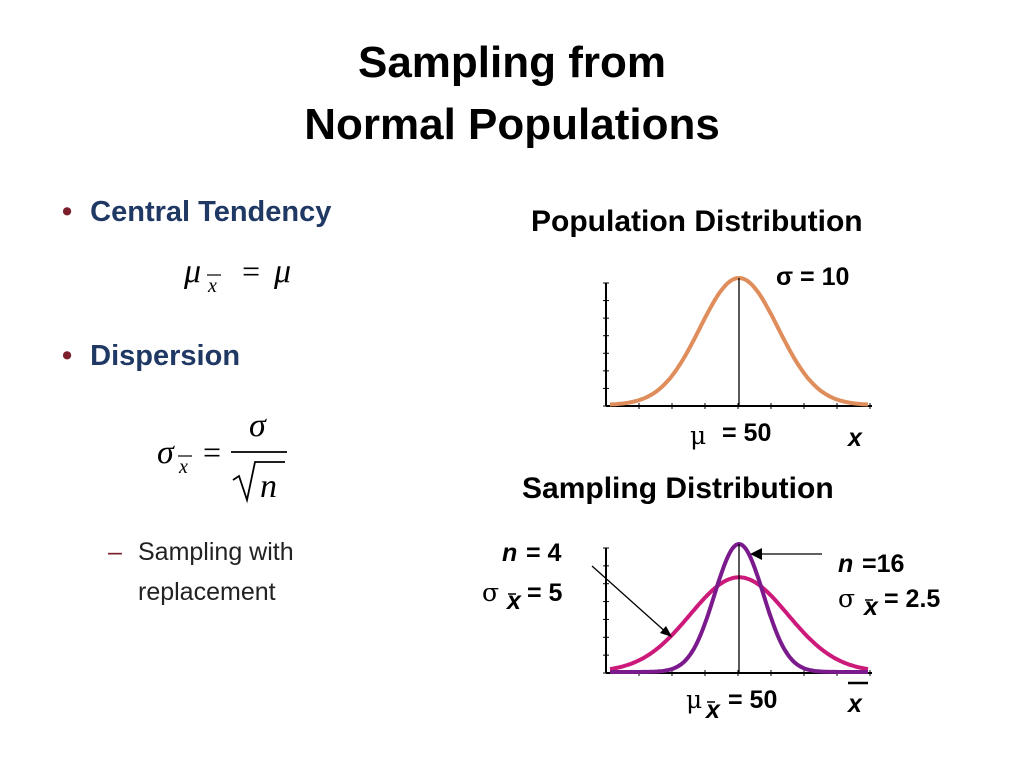 The height and width of the screenshot is (768, 1024). I want to click on sampling-mu-symbol: μ, so click(694, 699).